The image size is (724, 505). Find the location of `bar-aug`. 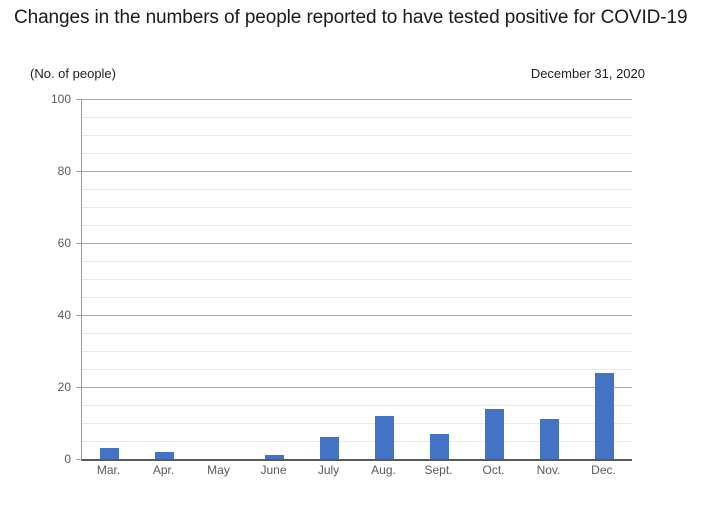

bar-aug is located at coordinates (384, 437).